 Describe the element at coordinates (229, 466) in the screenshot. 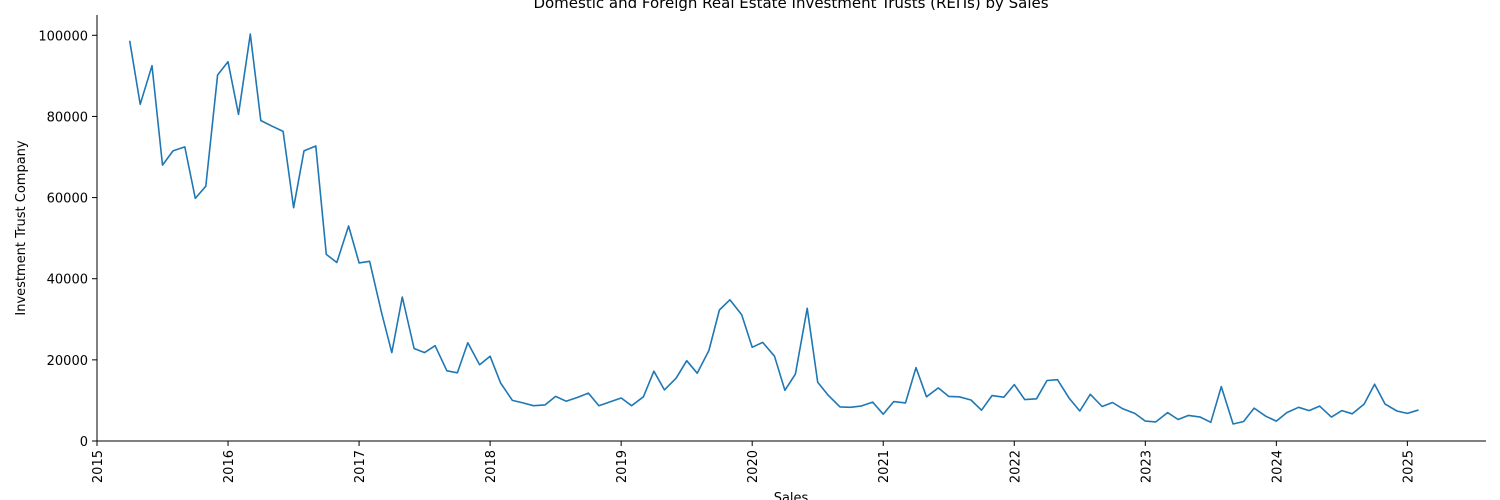

I see `x-tick-label: 2016` at that location.